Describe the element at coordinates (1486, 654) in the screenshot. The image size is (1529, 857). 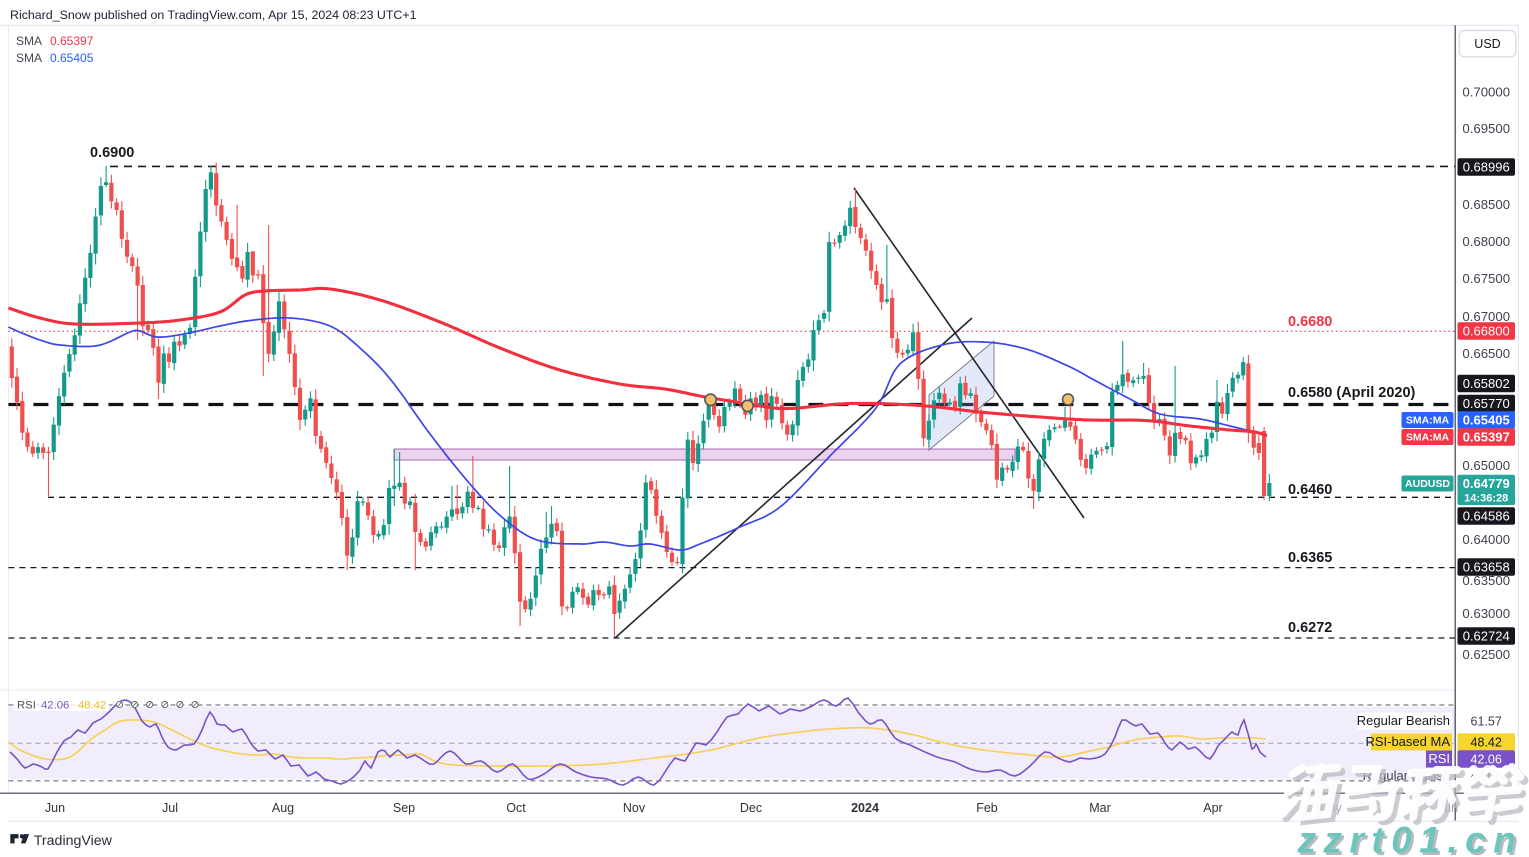
I see `svg-text: 0.62500` at that location.